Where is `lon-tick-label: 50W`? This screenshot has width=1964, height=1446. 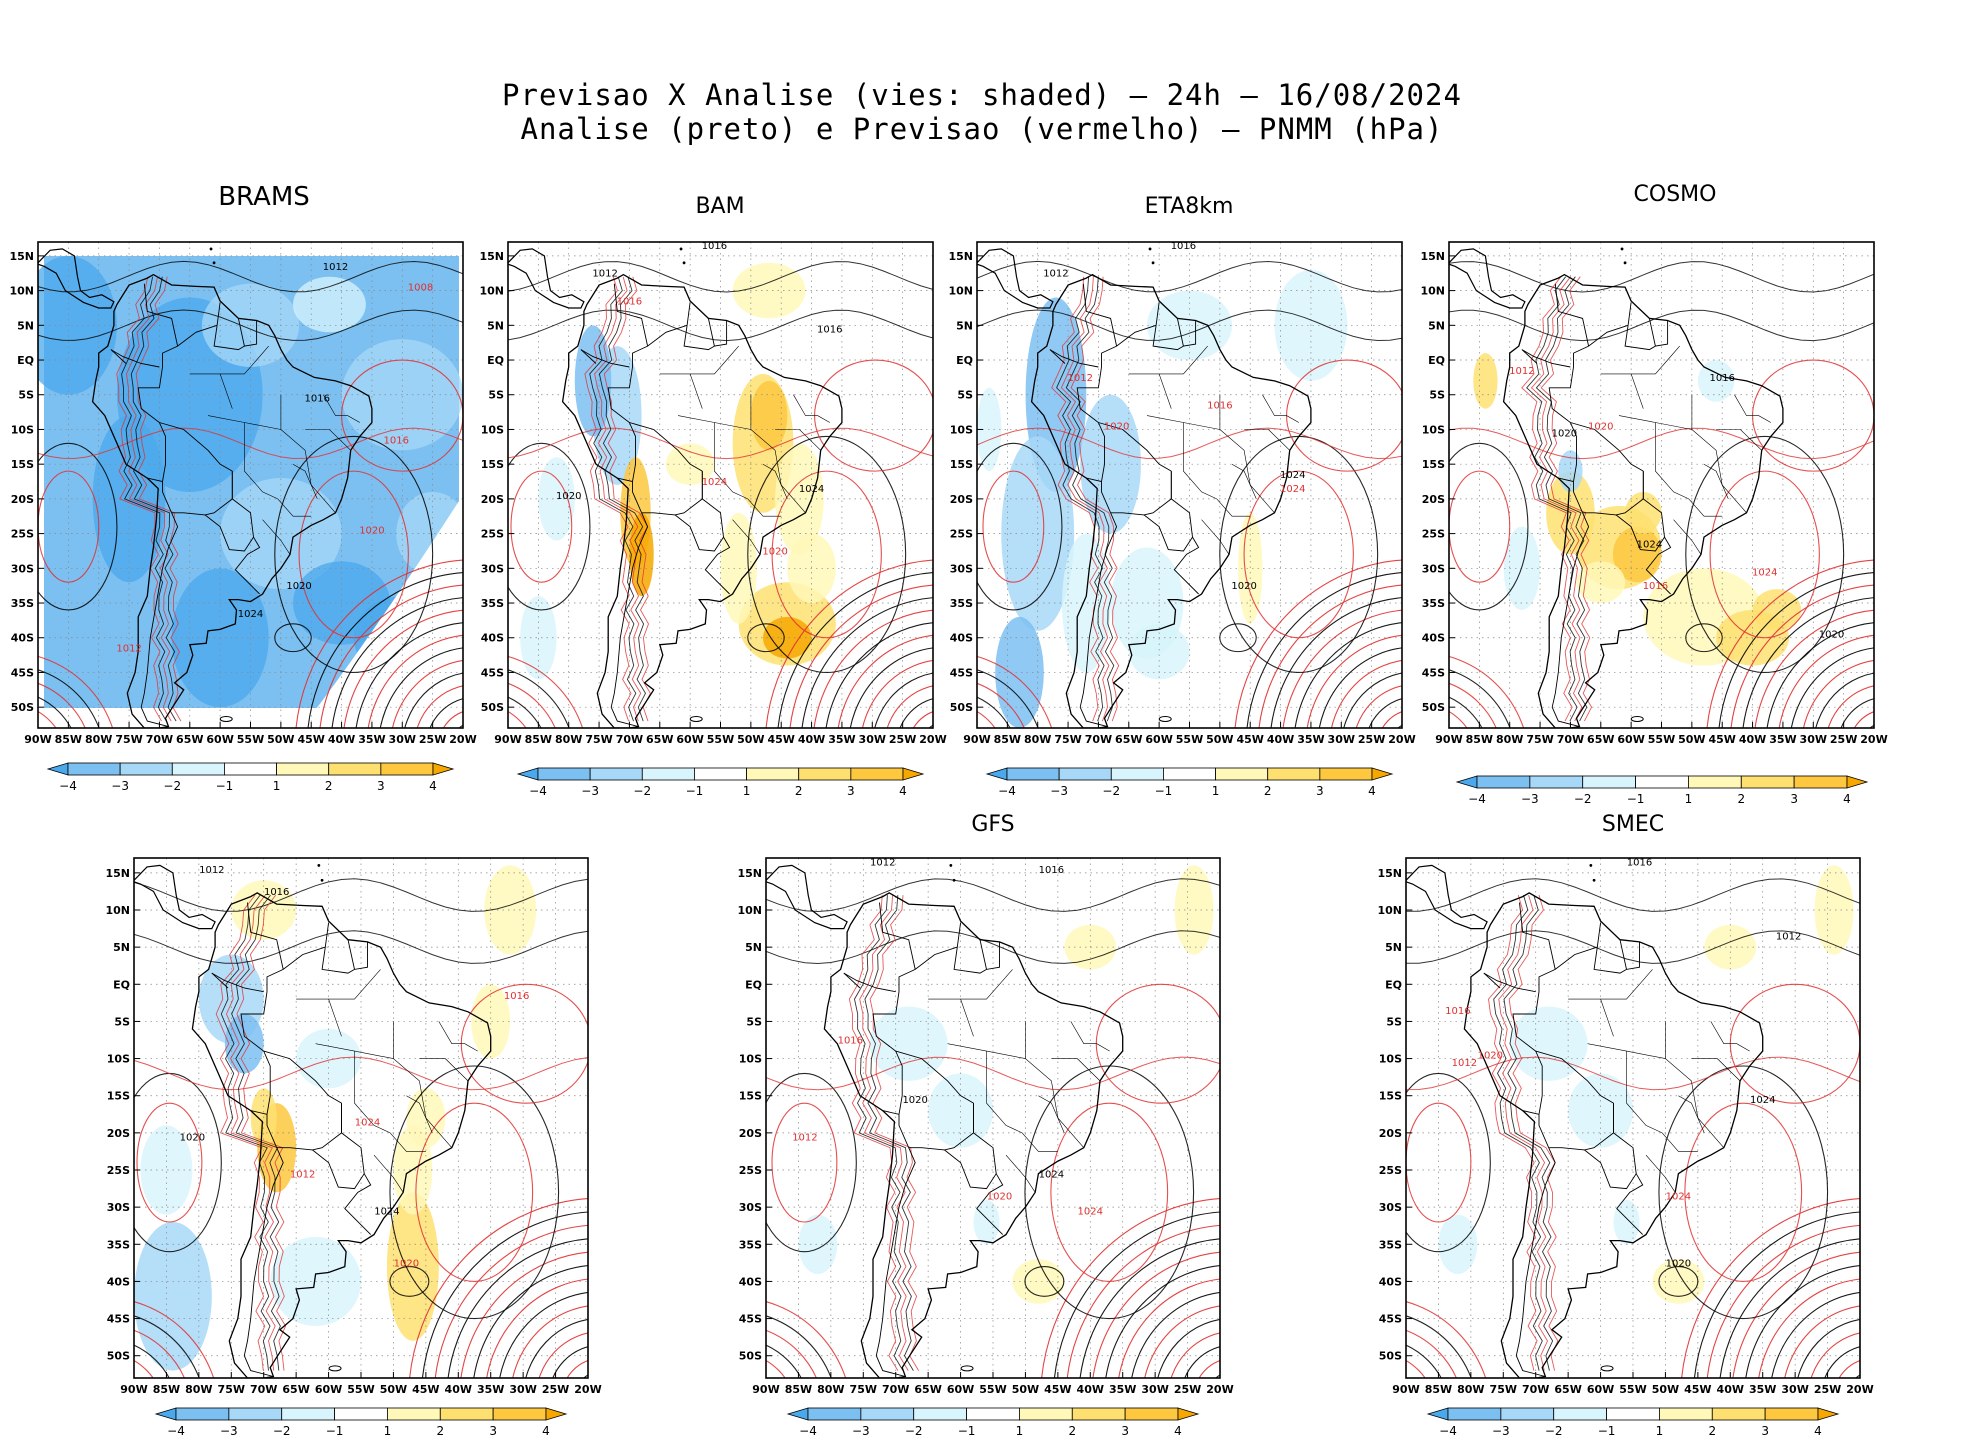
lon-tick-label: 50W is located at coordinates (1025, 1389).